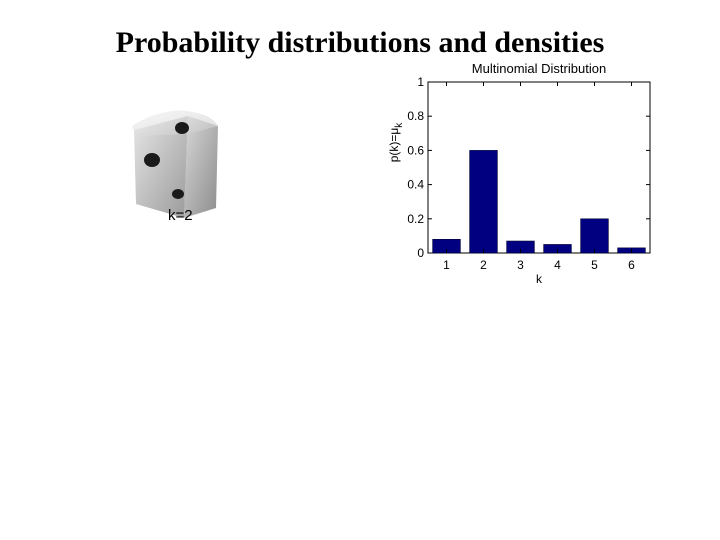  I want to click on die-illustration, so click(175, 164).